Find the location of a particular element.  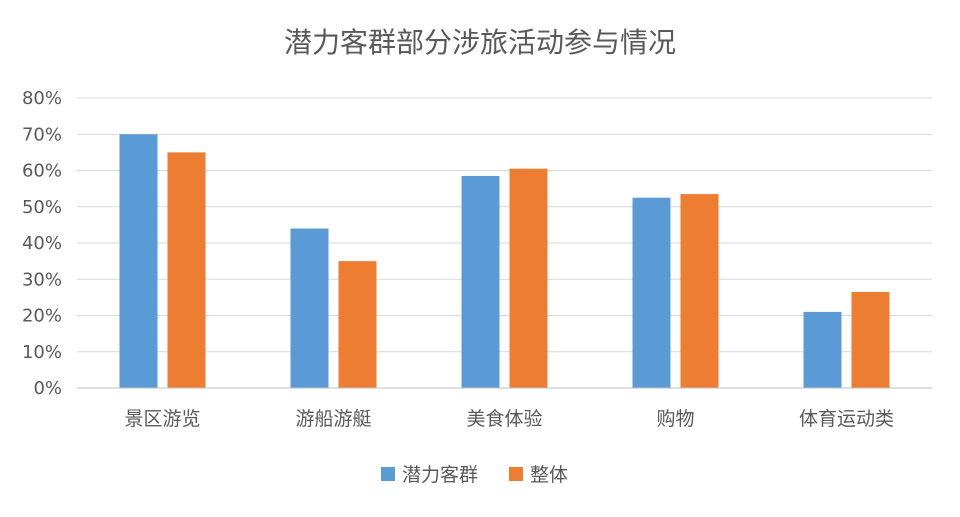

legend: 潜力客群 整体 is located at coordinates (474, 475).